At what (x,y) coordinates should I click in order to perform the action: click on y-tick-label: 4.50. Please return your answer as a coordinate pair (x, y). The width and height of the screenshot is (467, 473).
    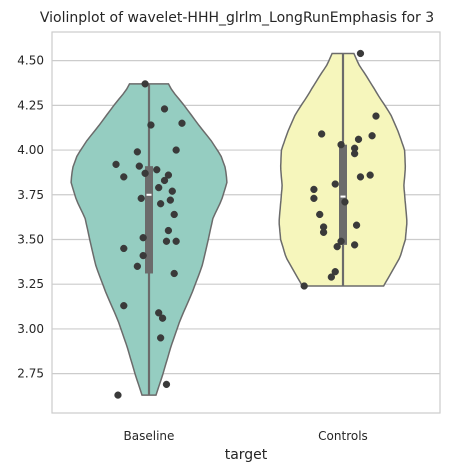
    Looking at the image, I should click on (30, 61).